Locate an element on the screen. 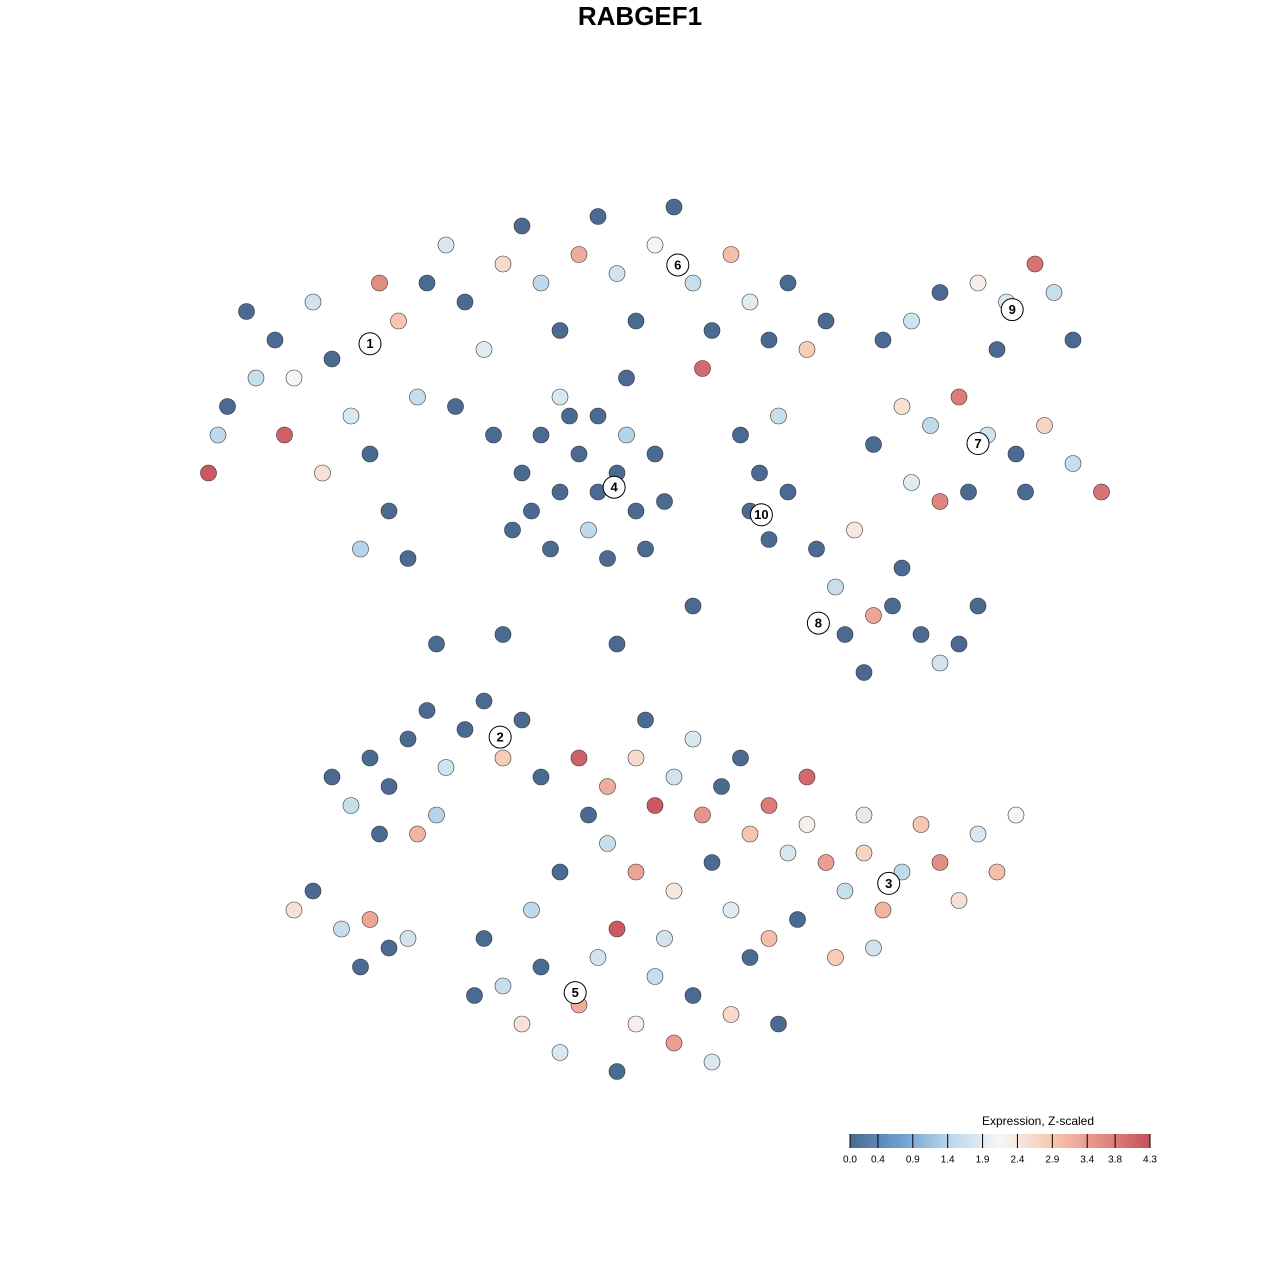 Image resolution: width=1280 pixels, height=1280 pixels. colorbar-tick-label: 4.3 is located at coordinates (1150, 1160).